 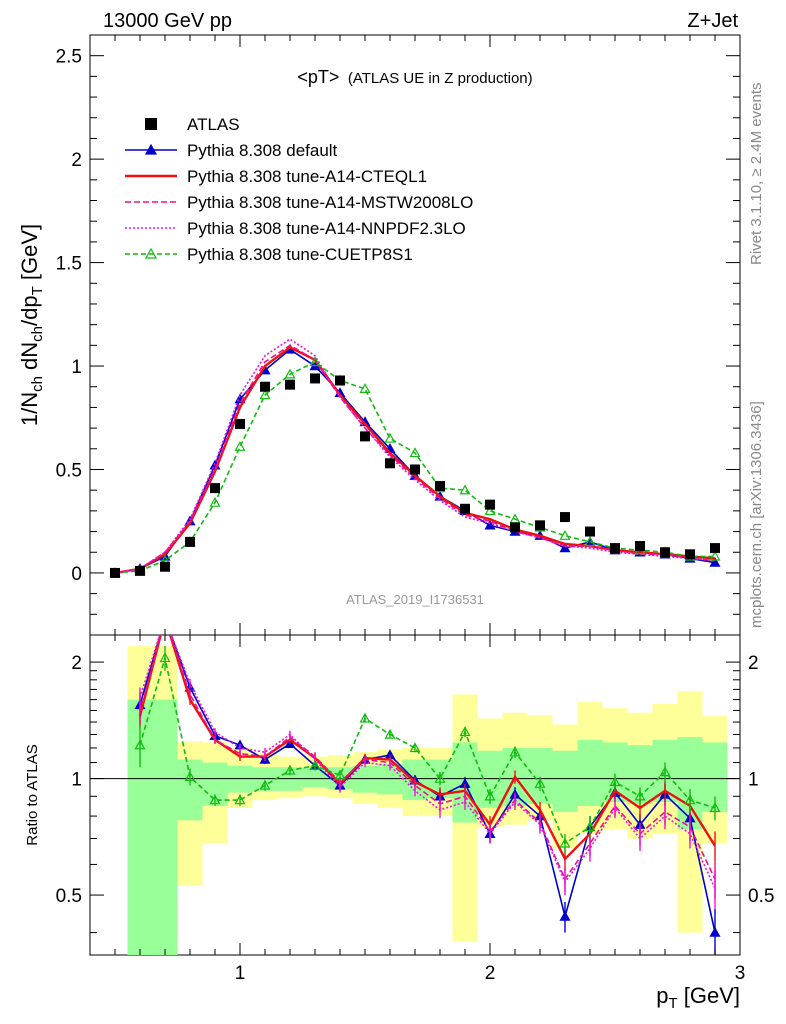 I want to click on header-process: Z+Jet, so click(x=712, y=21).